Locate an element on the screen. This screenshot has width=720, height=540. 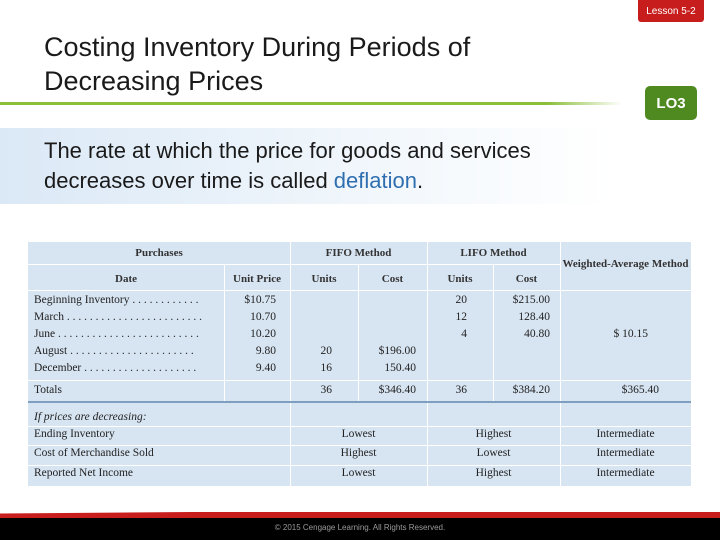
weighted-average-header: Weighted-Average Method is located at coordinates (625, 264).